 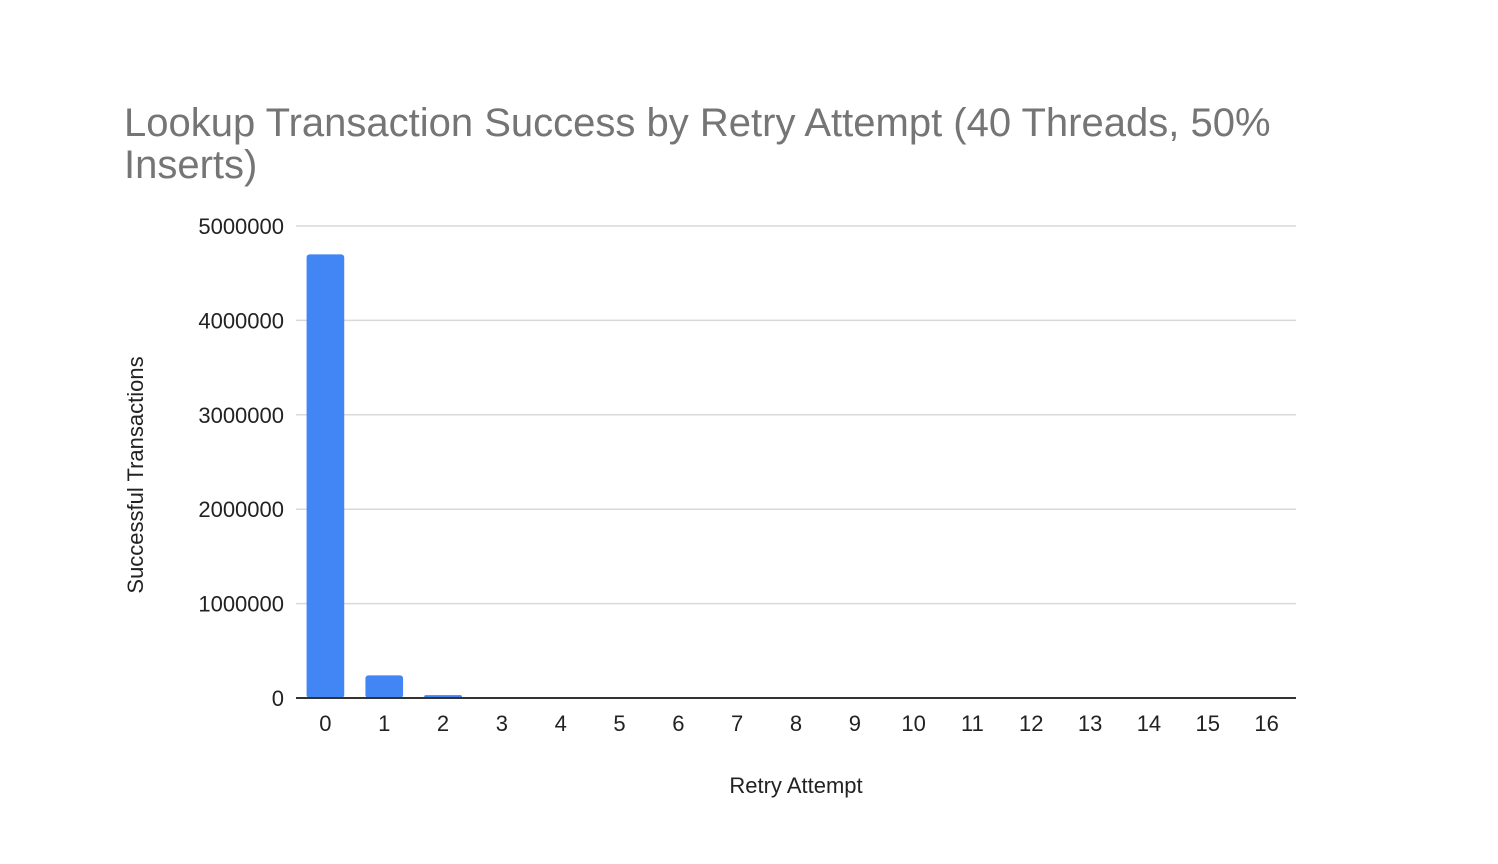 What do you see at coordinates (241, 415) in the screenshot?
I see `y-tick-label: 3000000` at bounding box center [241, 415].